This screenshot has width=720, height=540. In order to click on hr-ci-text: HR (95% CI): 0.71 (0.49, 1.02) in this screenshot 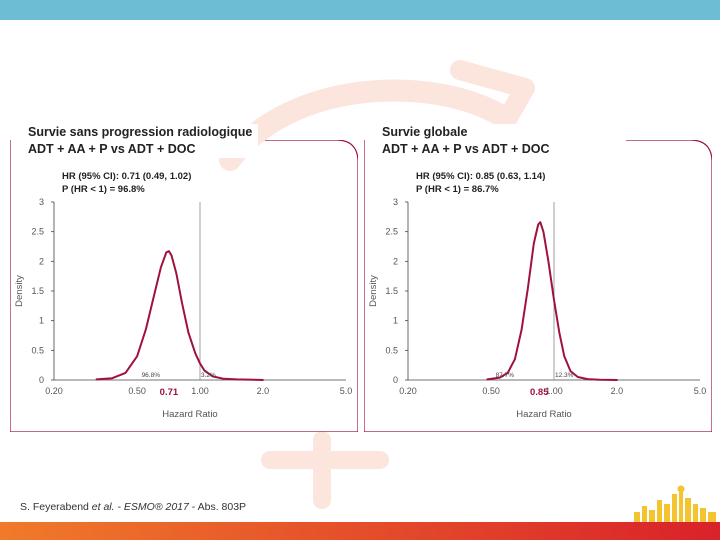, I will do `click(127, 176)`.